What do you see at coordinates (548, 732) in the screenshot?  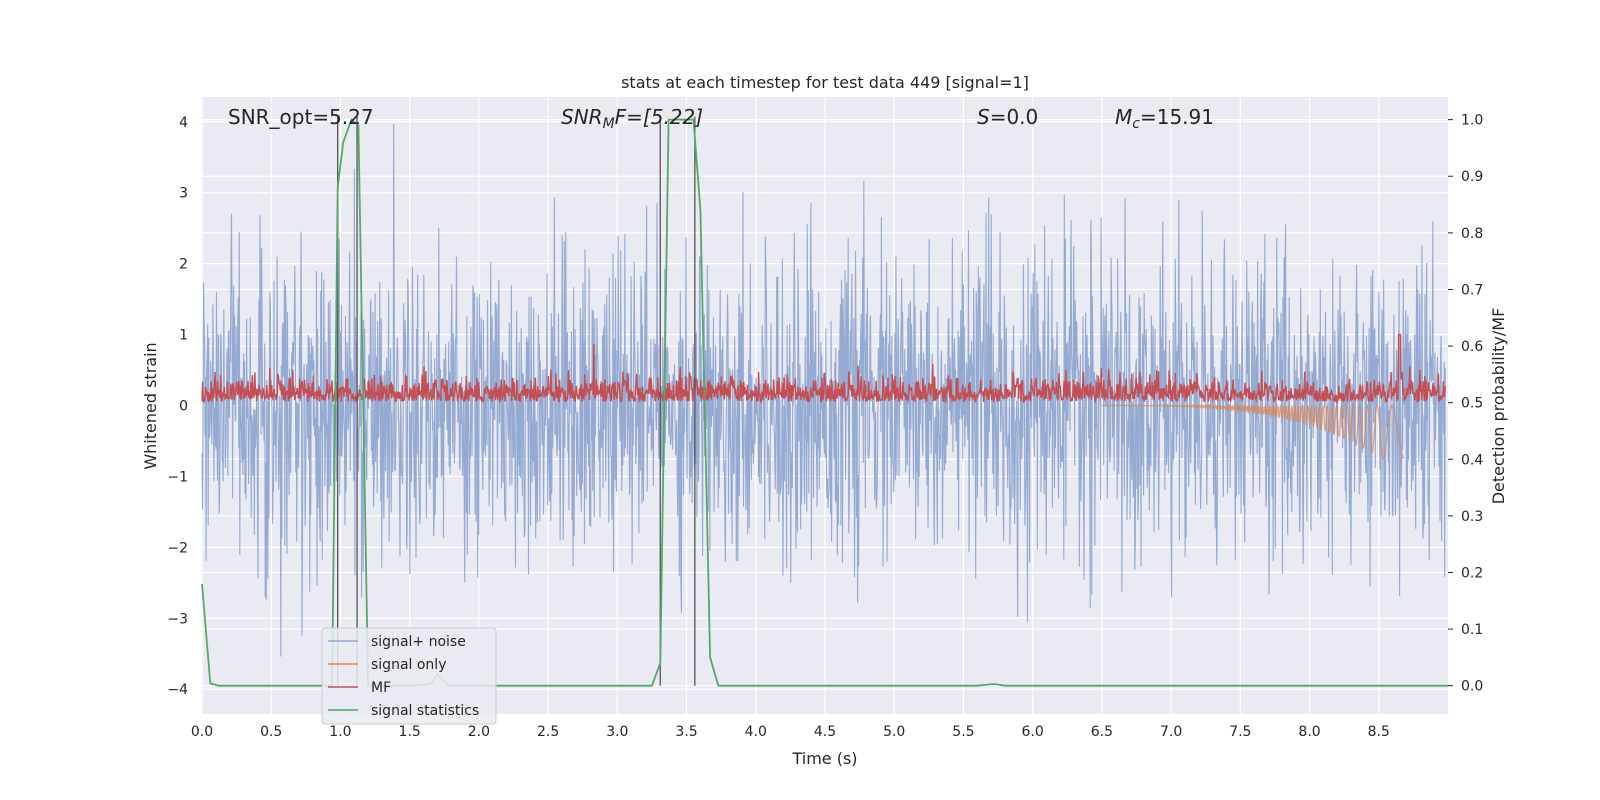 I see `x-tick-label: 2.5` at bounding box center [548, 732].